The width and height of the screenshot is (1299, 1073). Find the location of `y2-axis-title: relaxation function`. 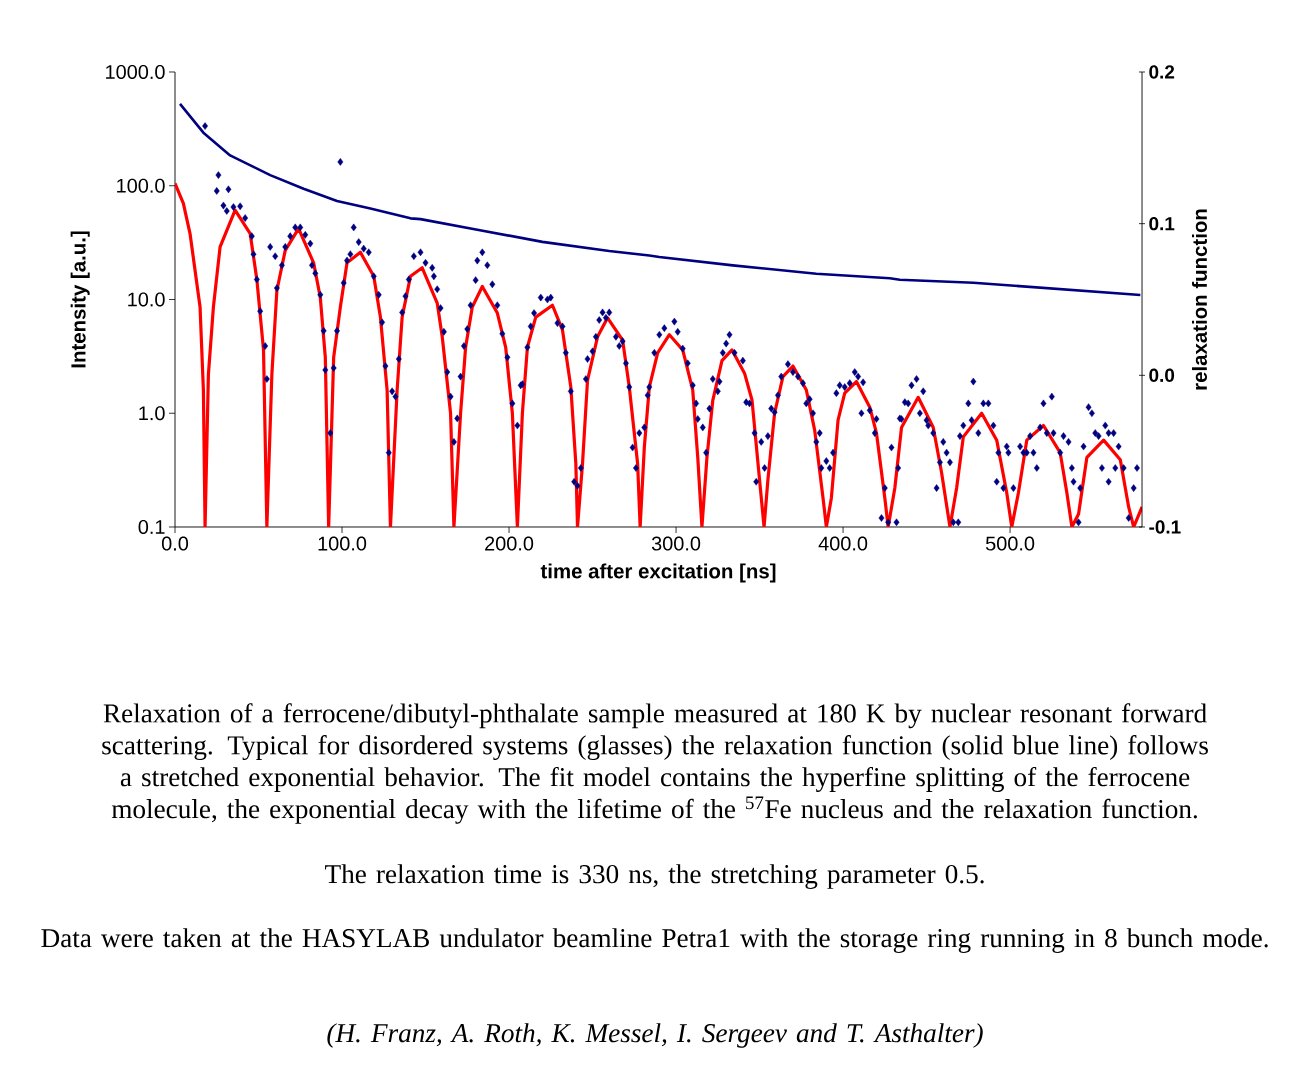

y2-axis-title: relaxation function is located at coordinates (1199, 299).